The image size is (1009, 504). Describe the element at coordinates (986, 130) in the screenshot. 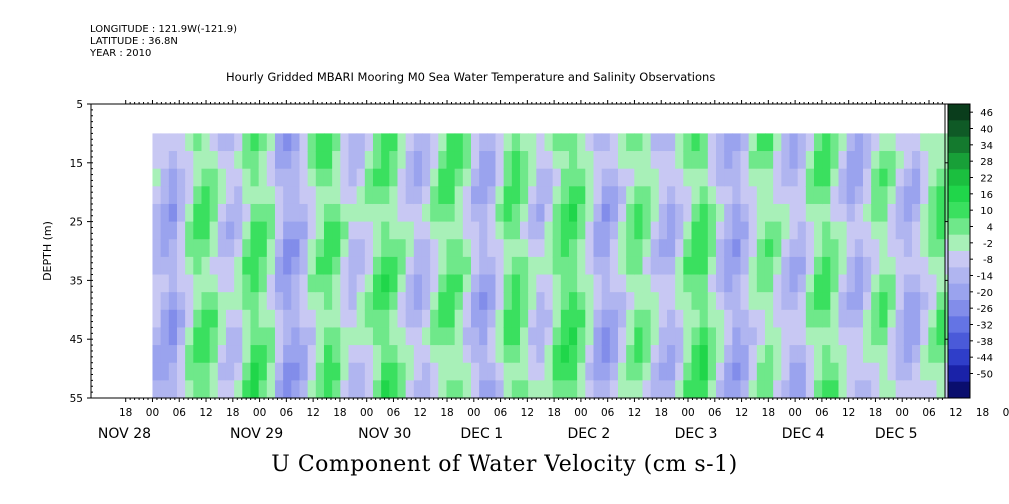

I see `colorbar-label: 40` at that location.